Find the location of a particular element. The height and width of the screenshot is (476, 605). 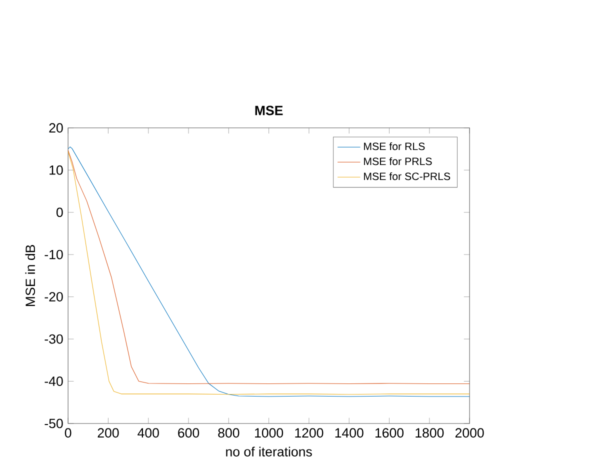

y-tick-label: 10 is located at coordinates (56, 170).